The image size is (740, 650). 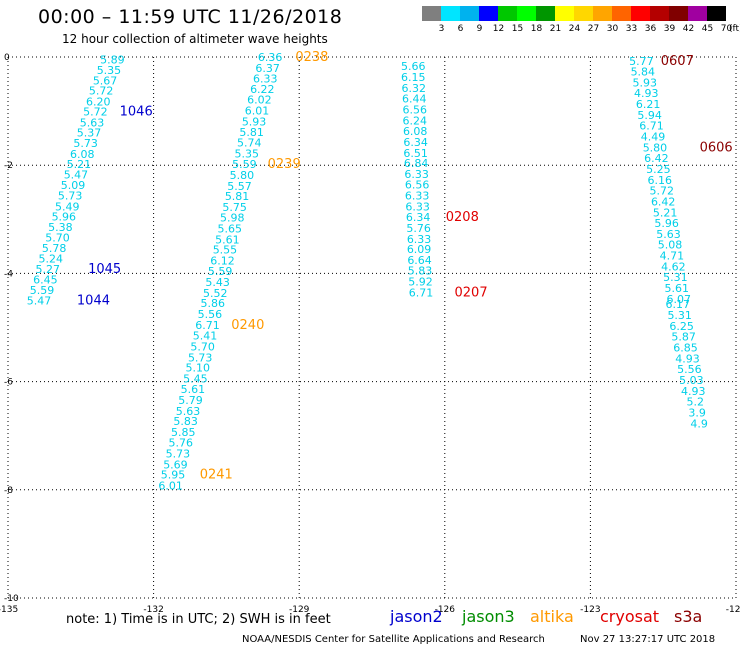 What do you see at coordinates (222, 260) in the screenshot?
I see `wave-height-label: 6.12` at bounding box center [222, 260].